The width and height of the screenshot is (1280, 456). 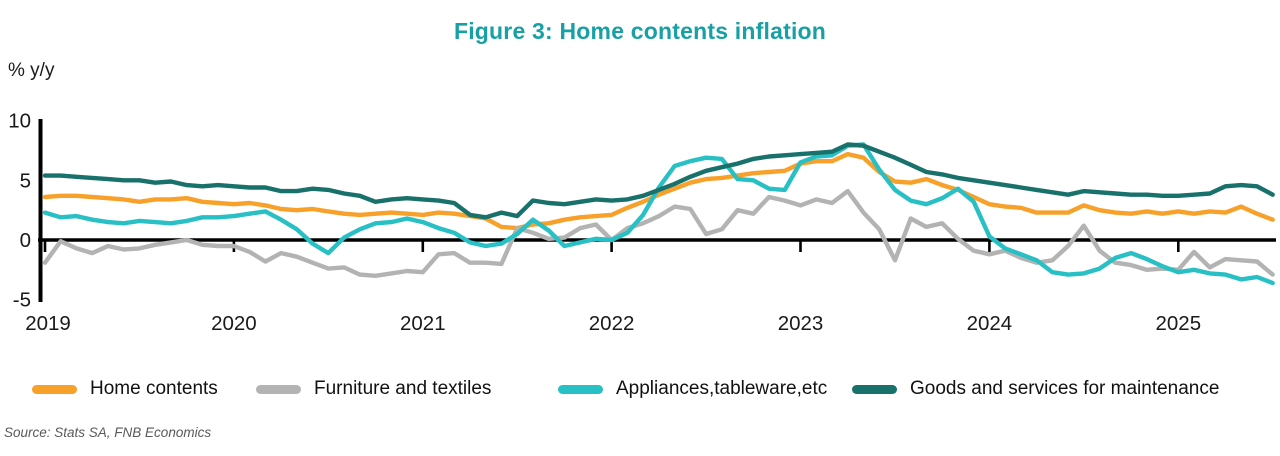 What do you see at coordinates (278, 389) in the screenshot?
I see `furniture-textiles-swatch` at bounding box center [278, 389].